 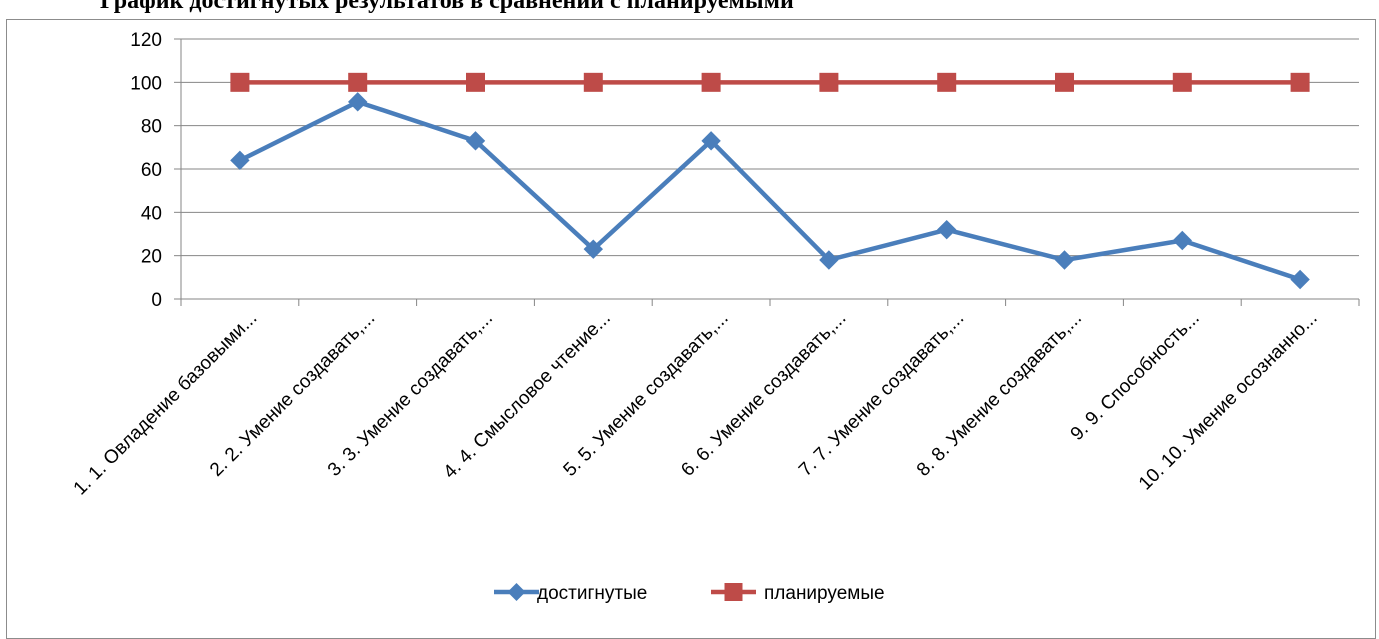 What do you see at coordinates (146, 83) in the screenshot?
I see `y-tick-label: 100` at bounding box center [146, 83].